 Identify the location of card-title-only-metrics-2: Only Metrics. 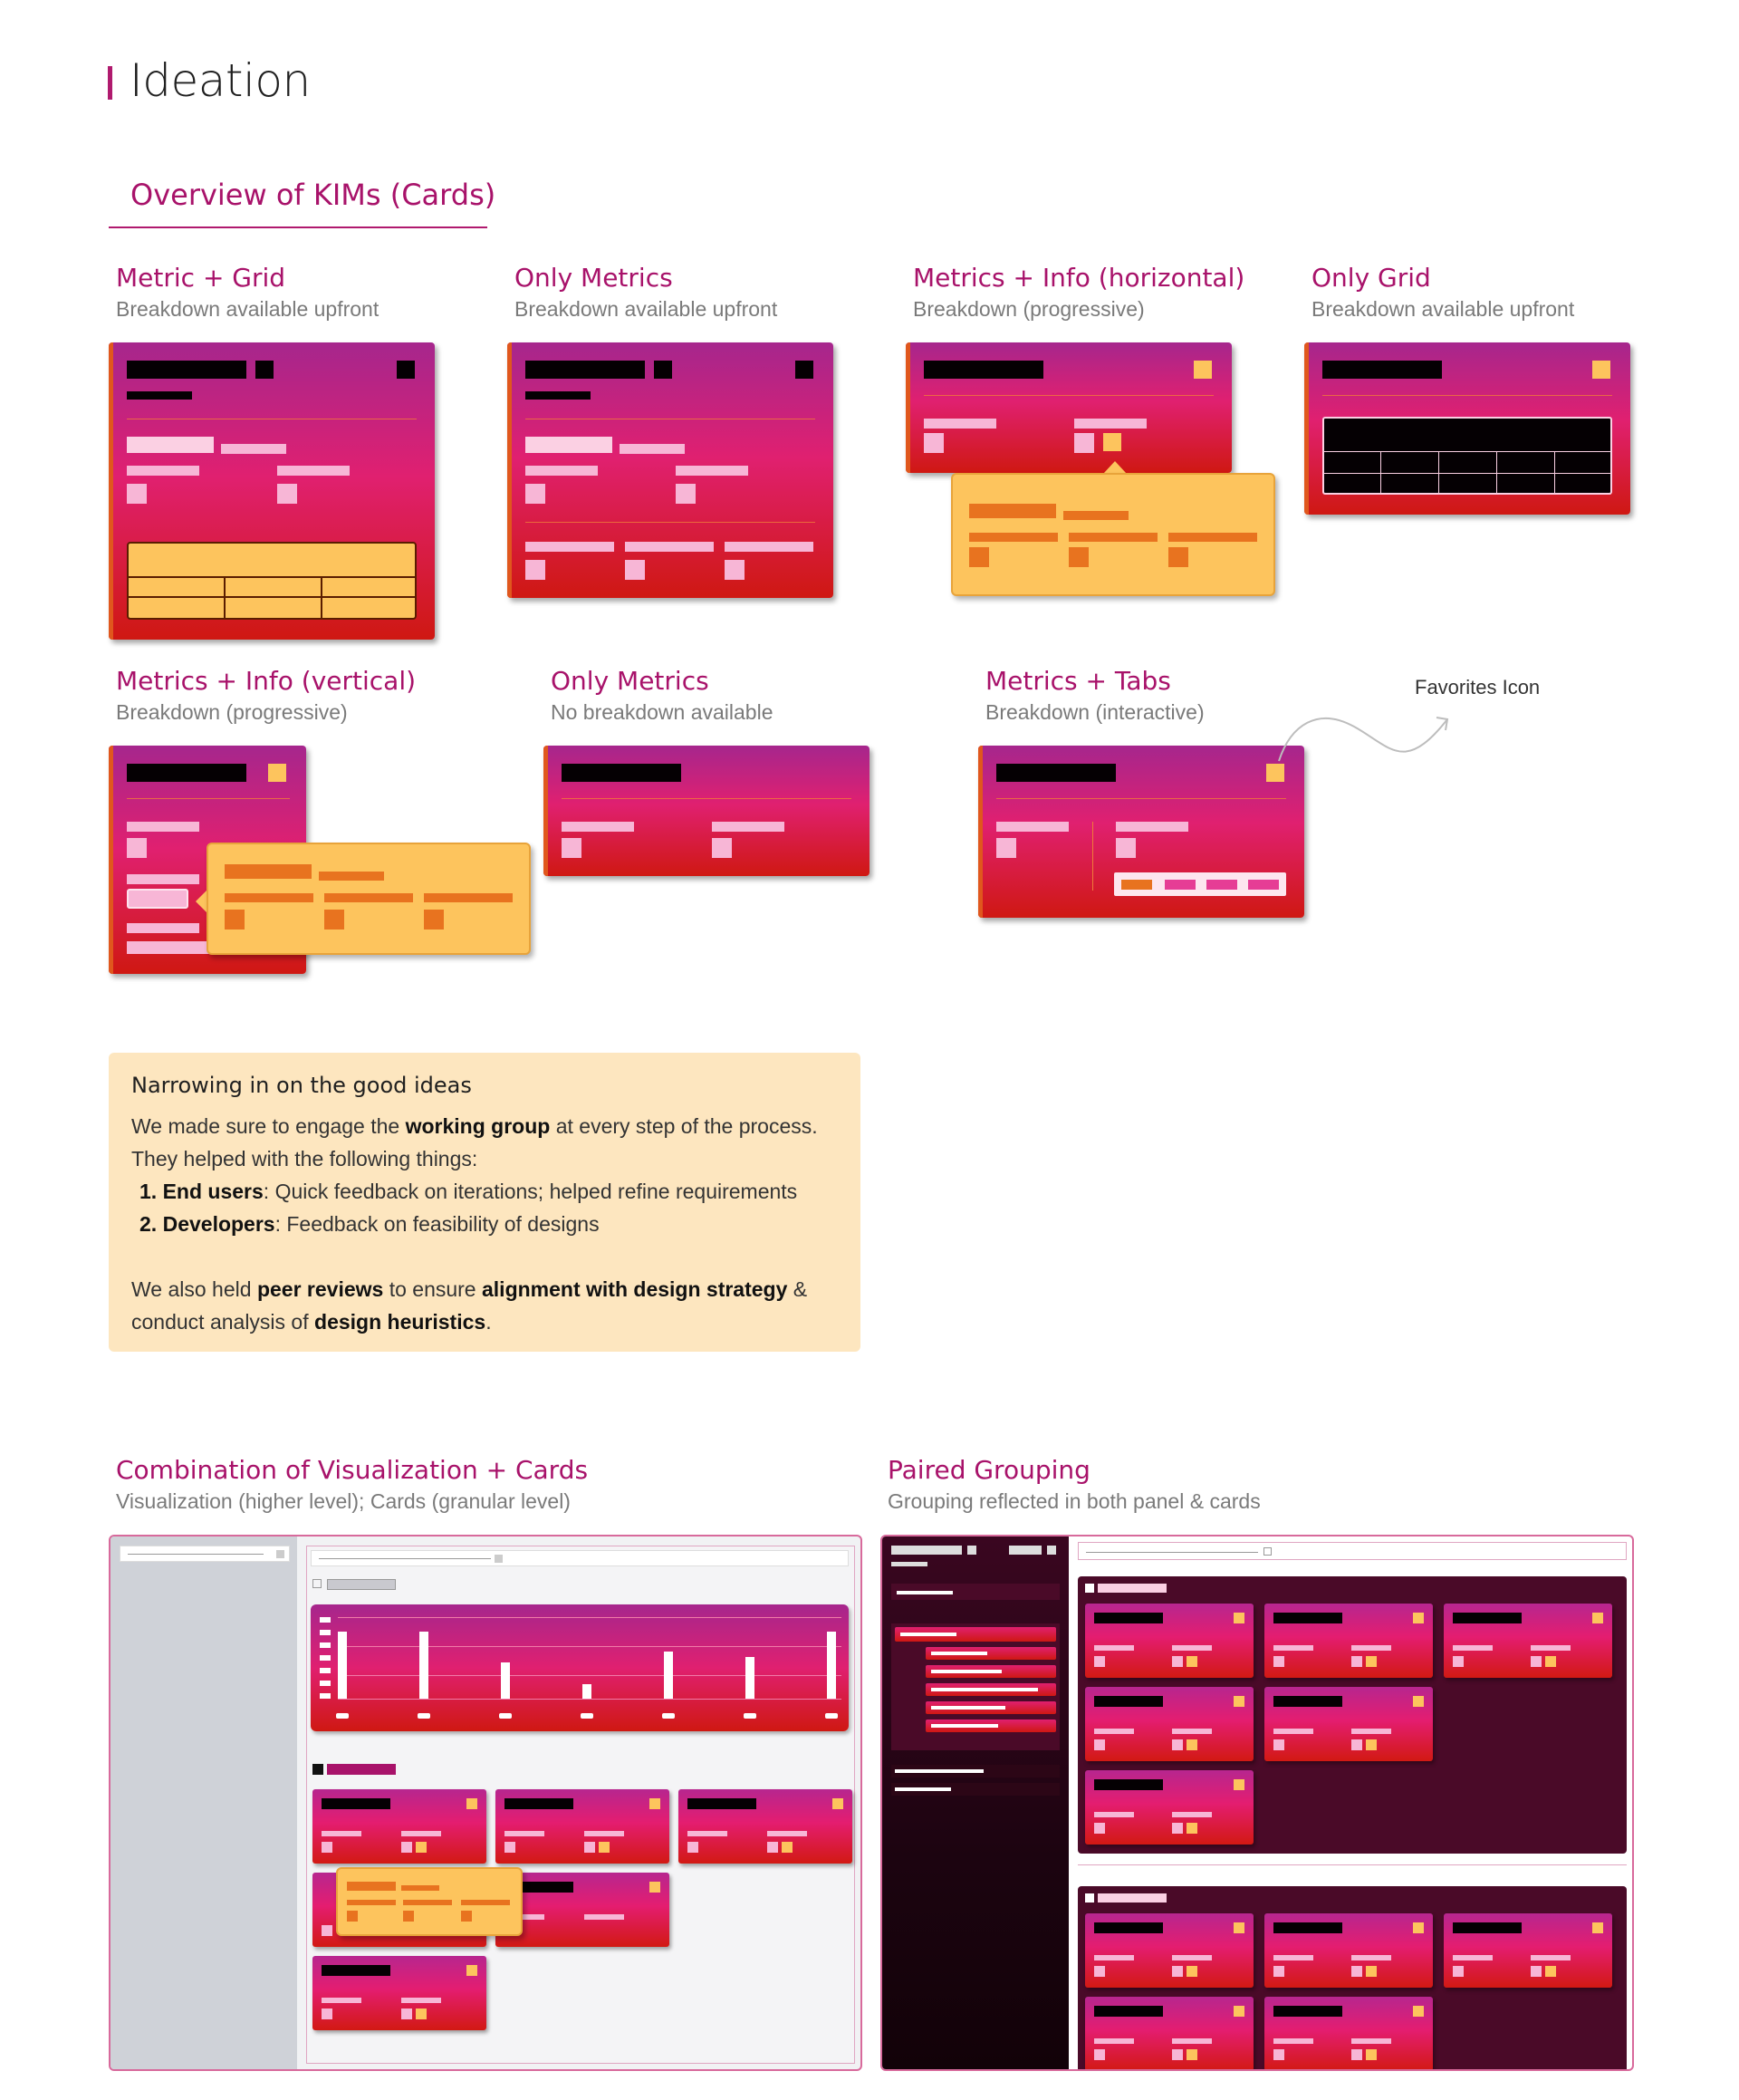
(630, 681).